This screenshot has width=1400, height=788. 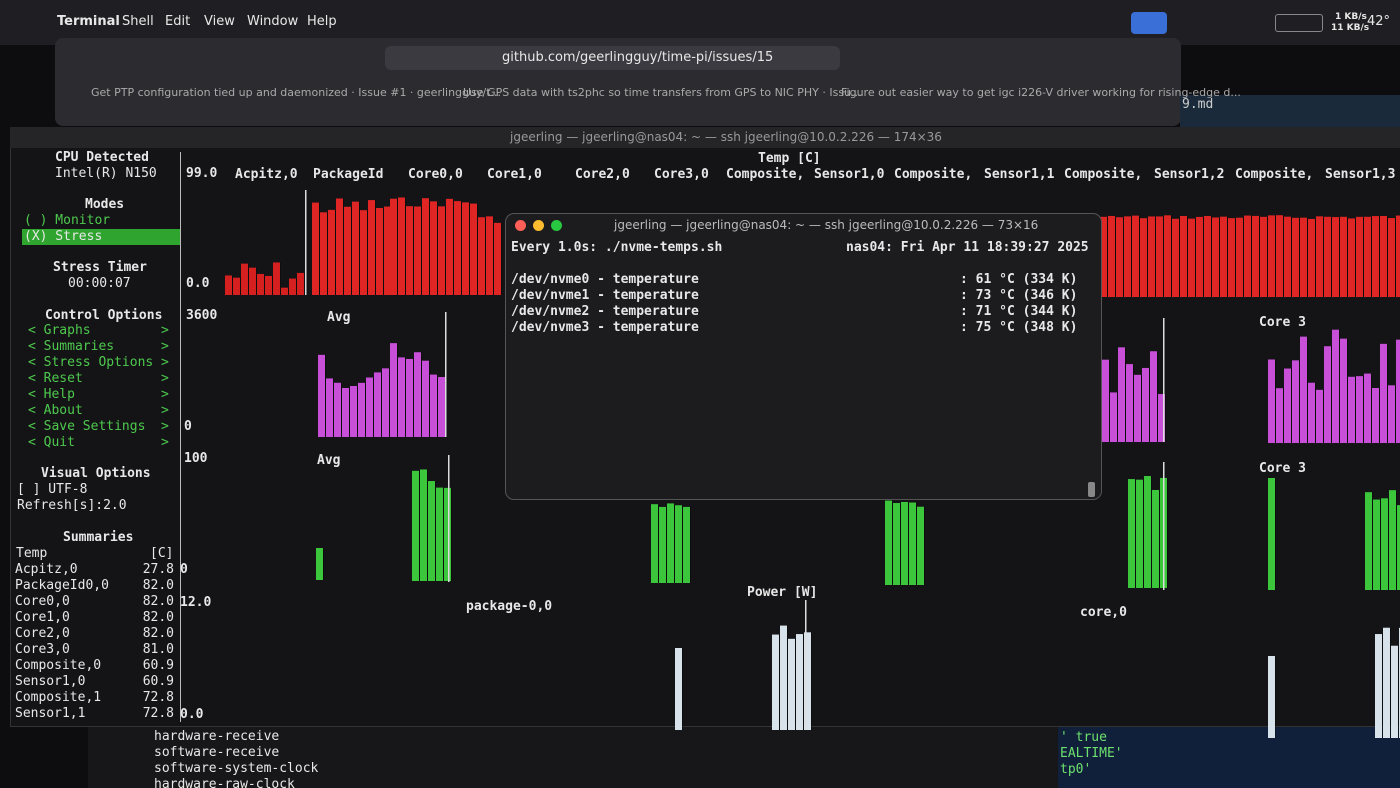 I want to click on terminal-line: hardware-receive, so click(x=217, y=736).